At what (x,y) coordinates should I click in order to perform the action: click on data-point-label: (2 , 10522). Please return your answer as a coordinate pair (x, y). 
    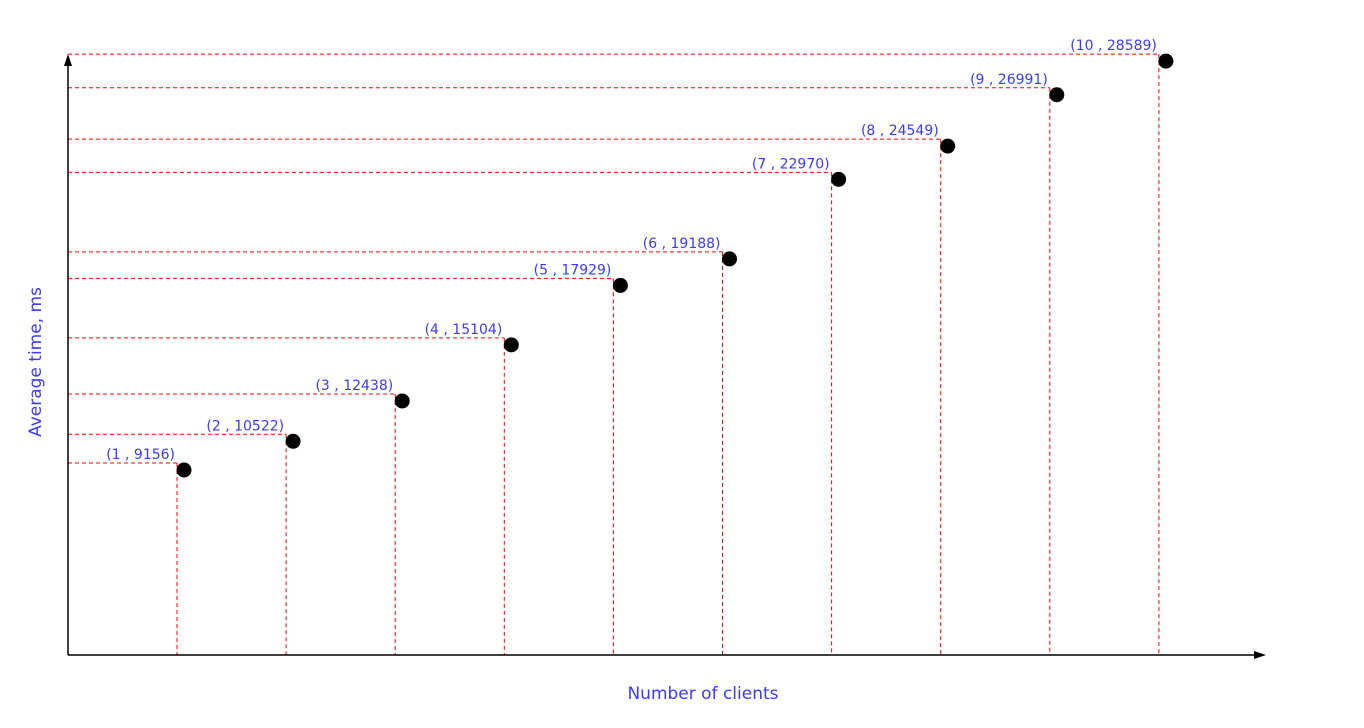
    Looking at the image, I should click on (245, 426).